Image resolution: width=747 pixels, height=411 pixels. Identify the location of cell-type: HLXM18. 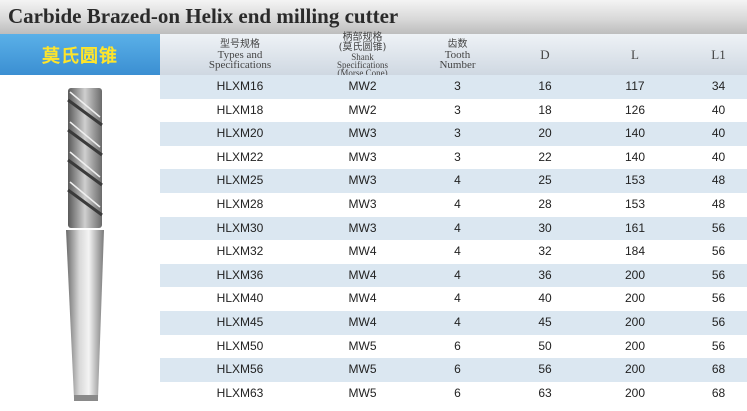
(240, 109).